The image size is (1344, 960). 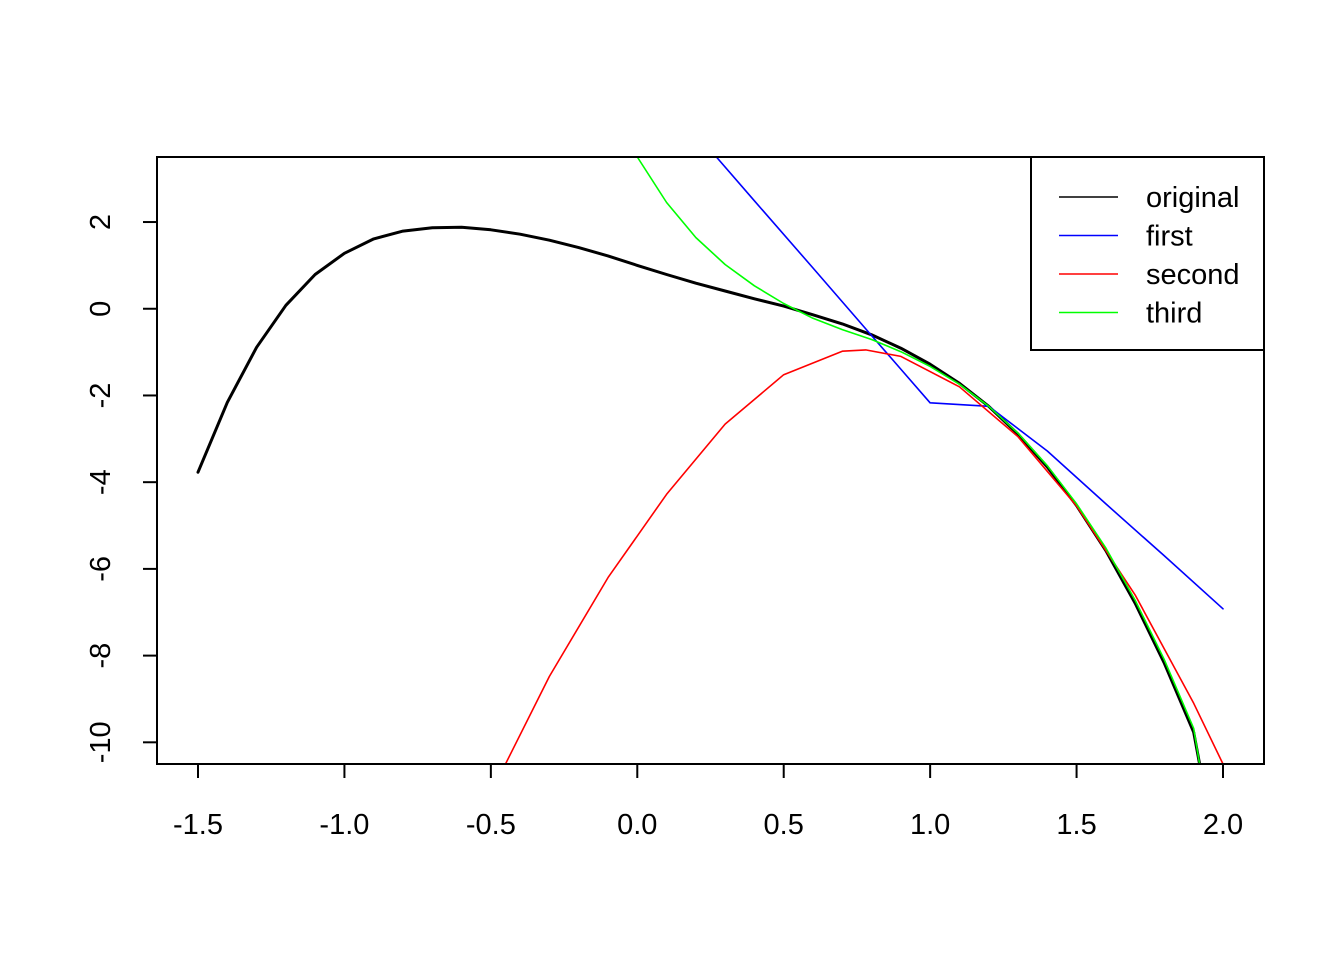 What do you see at coordinates (344, 825) in the screenshot?
I see `x-tick-label: -1.0` at bounding box center [344, 825].